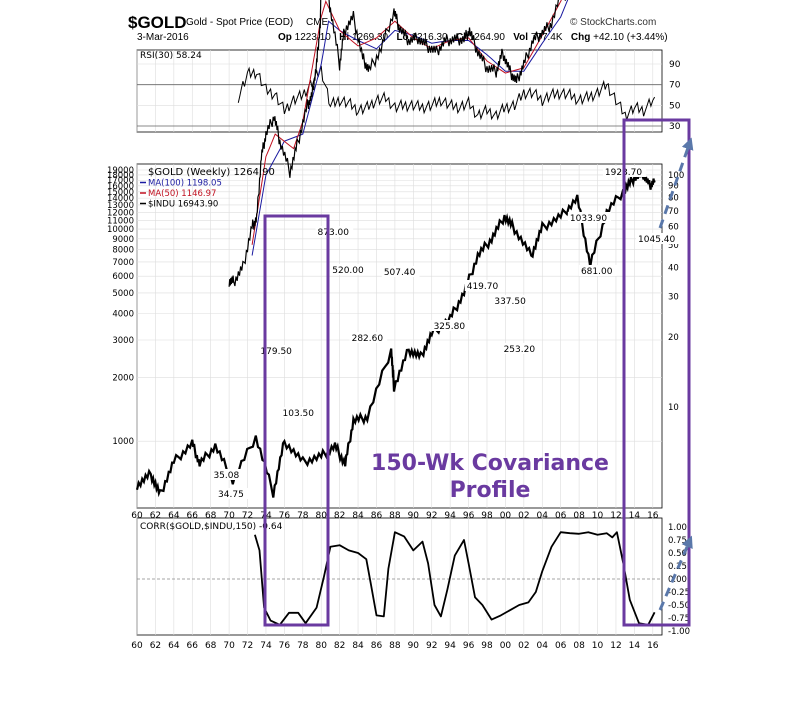 The width and height of the screenshot is (809, 720). Describe the element at coordinates (229, 516) in the screenshot. I see `price-x-tick-label: 70` at that location.